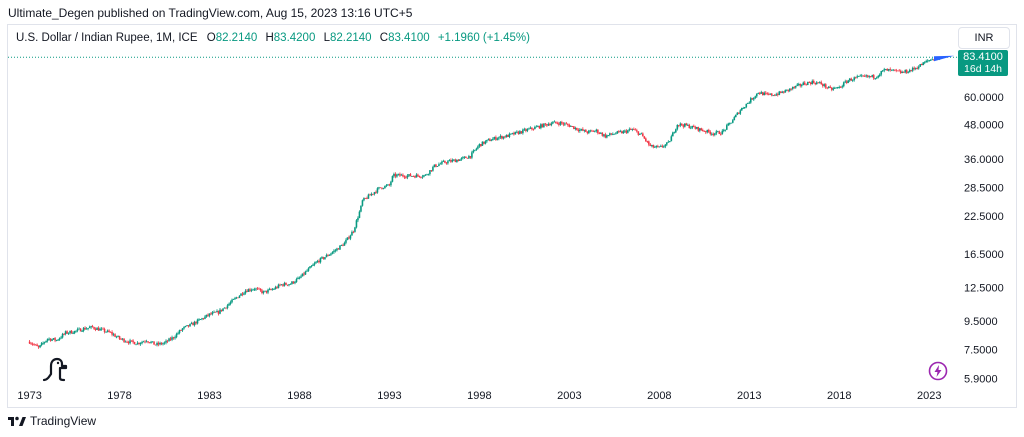 The image size is (1024, 437). What do you see at coordinates (981, 350) in the screenshot?
I see `y-tick-label: 7.5000` at bounding box center [981, 350].